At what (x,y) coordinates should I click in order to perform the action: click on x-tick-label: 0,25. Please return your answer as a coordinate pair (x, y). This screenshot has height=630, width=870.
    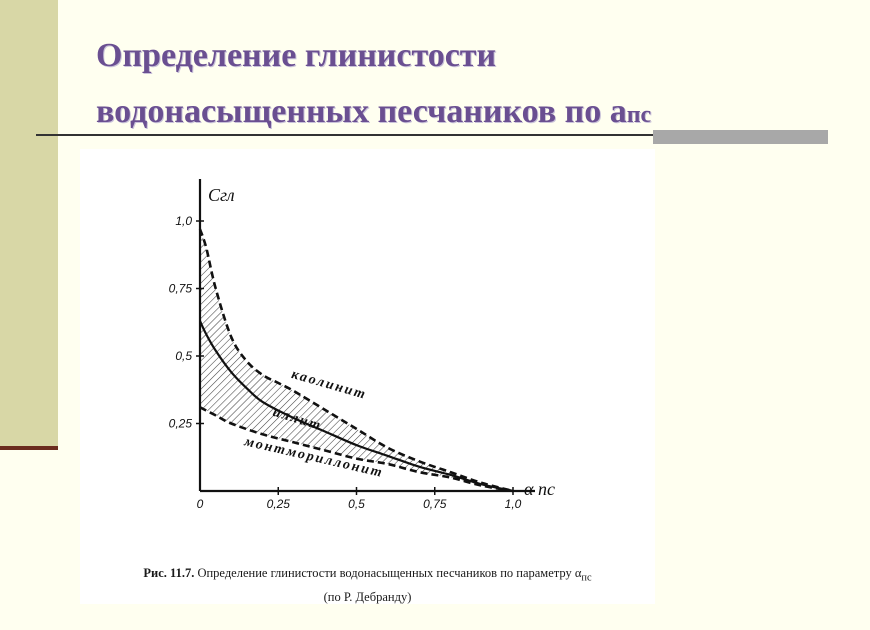
    Looking at the image, I should click on (279, 504).